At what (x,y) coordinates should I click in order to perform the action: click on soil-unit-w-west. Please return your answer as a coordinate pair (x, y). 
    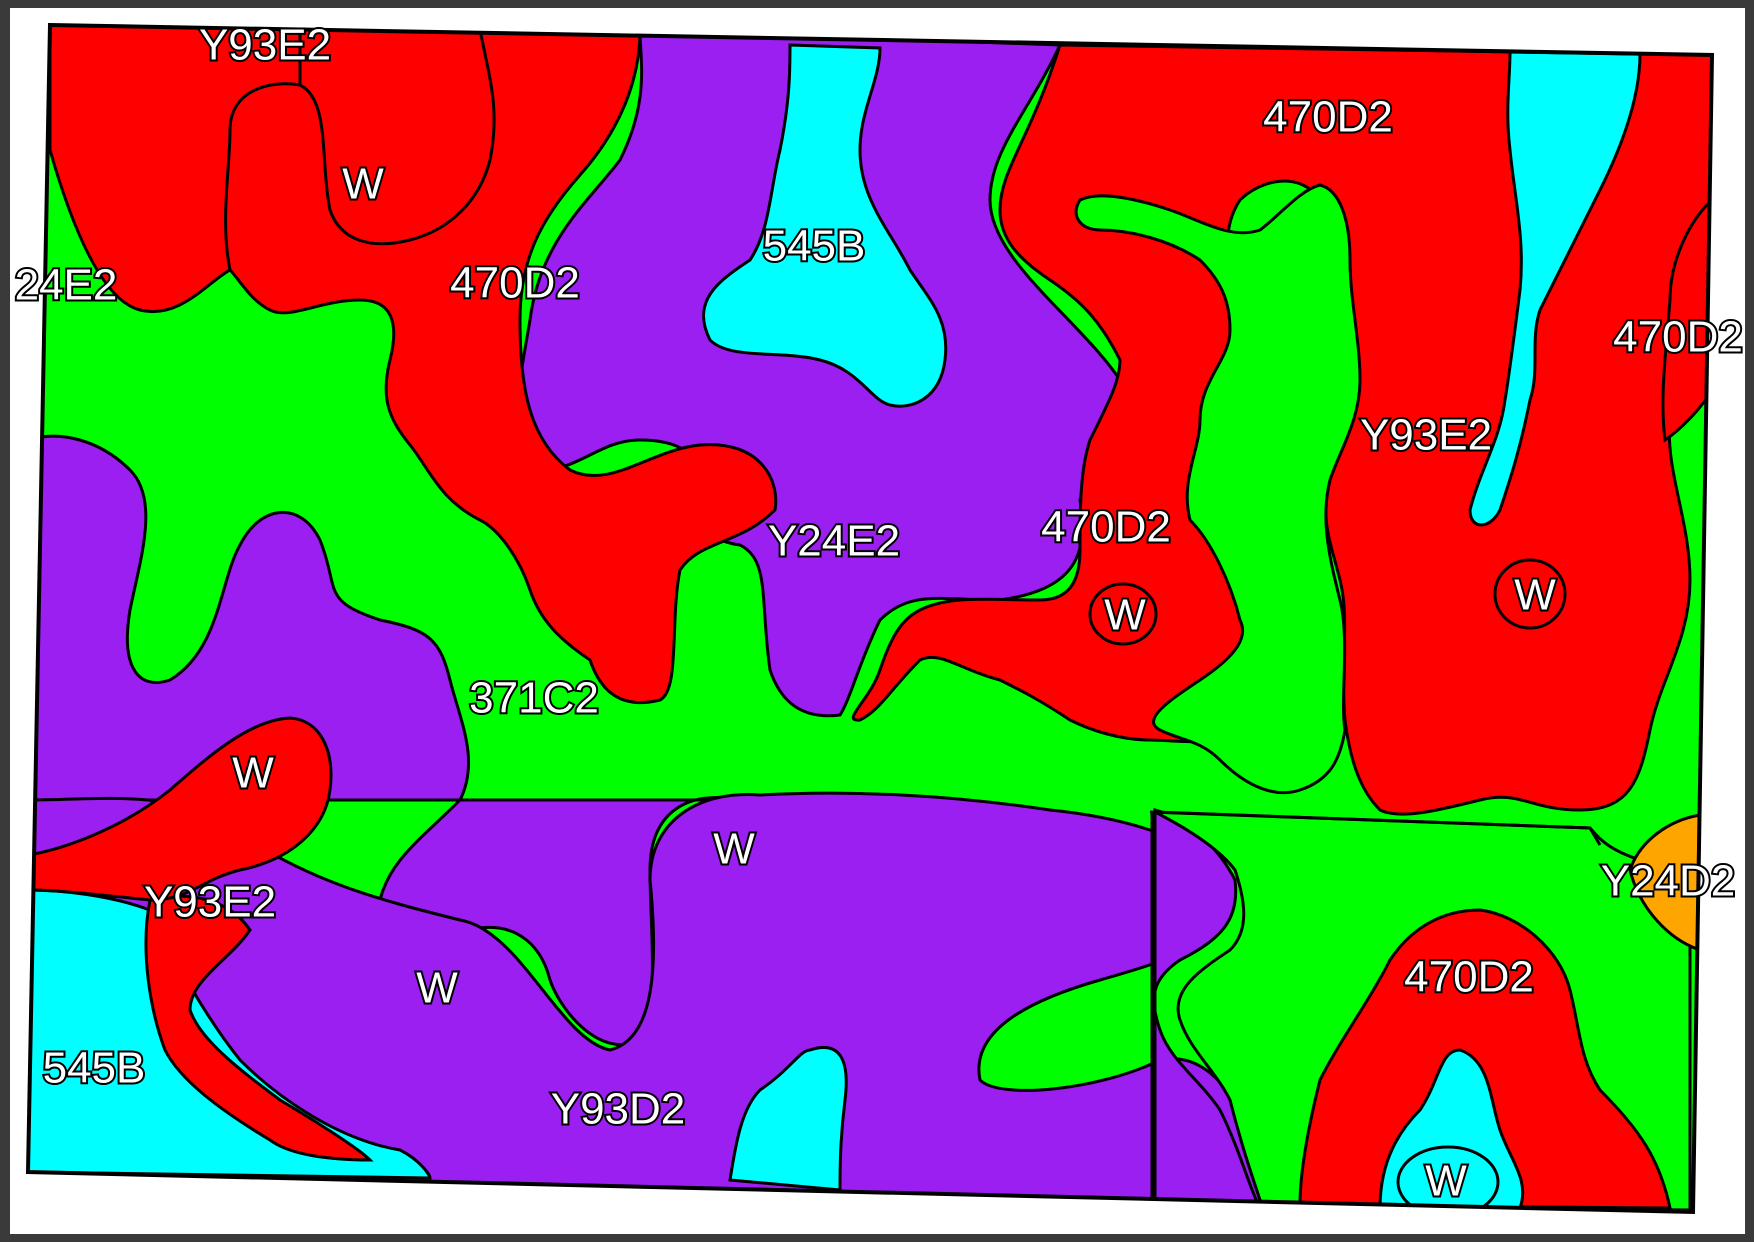
    Looking at the image, I should click on (180, 809).